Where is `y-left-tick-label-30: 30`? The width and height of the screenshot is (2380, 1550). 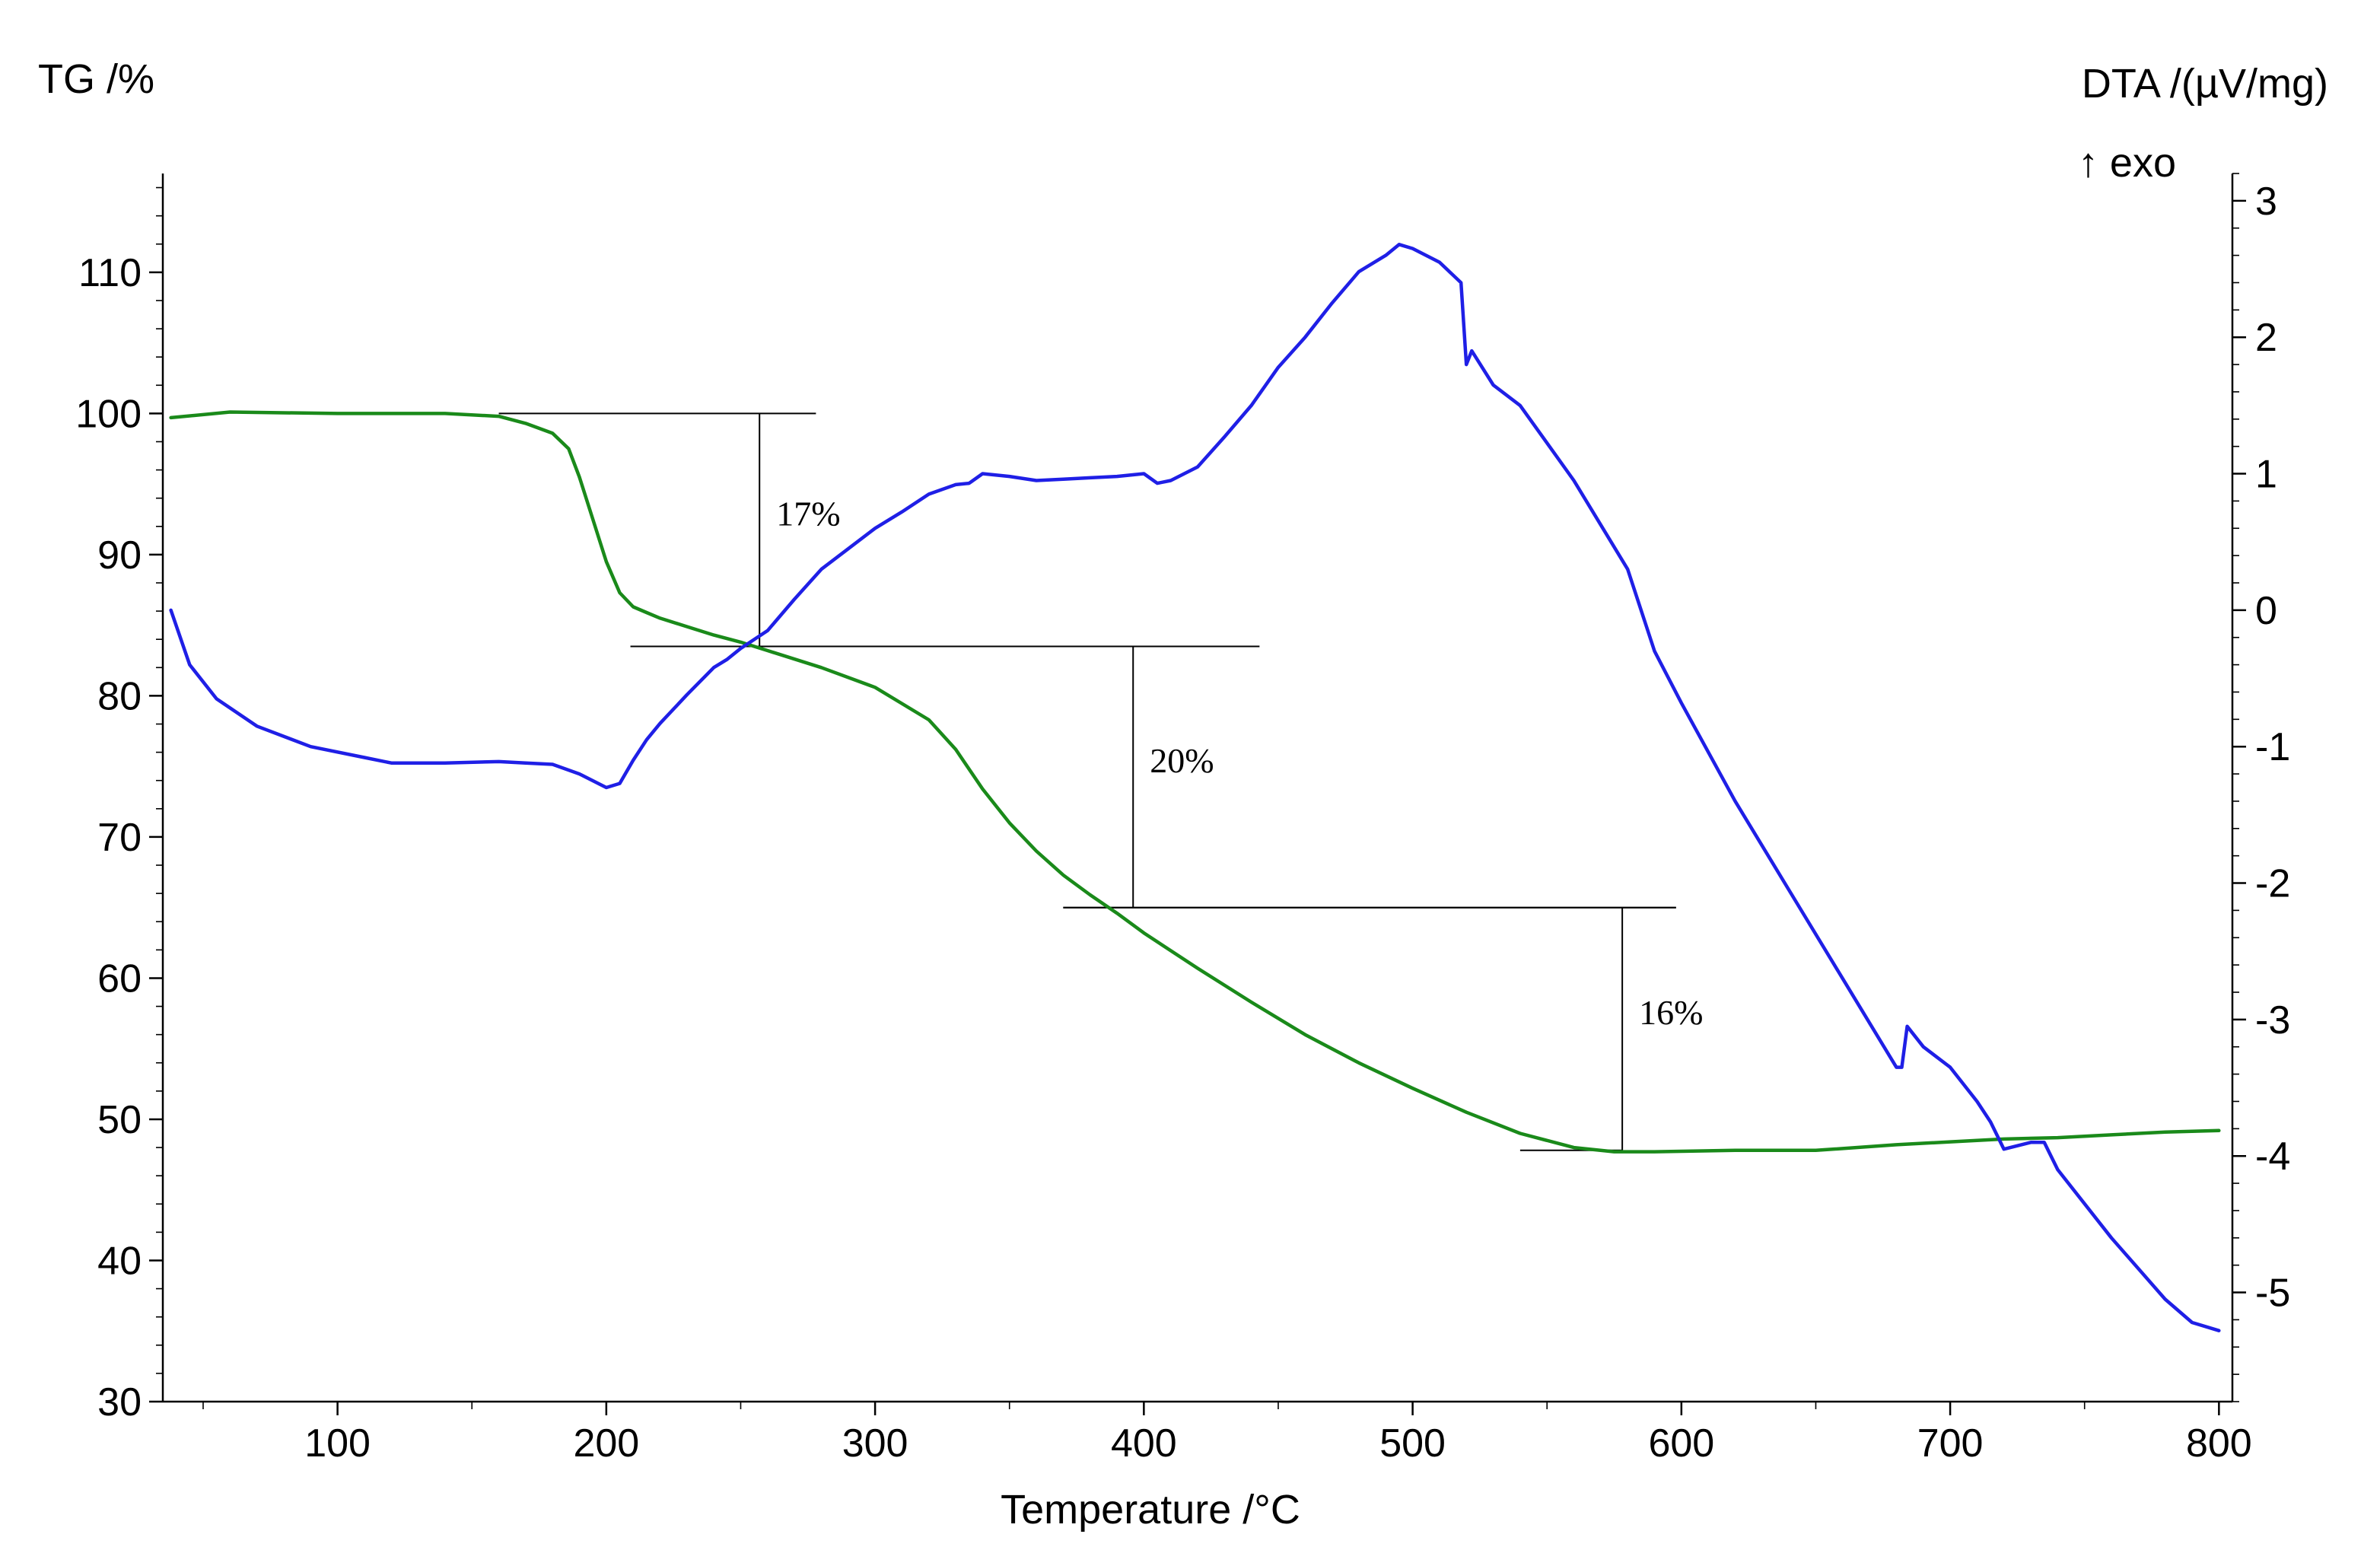 y-left-tick-label-30: 30 is located at coordinates (119, 1402).